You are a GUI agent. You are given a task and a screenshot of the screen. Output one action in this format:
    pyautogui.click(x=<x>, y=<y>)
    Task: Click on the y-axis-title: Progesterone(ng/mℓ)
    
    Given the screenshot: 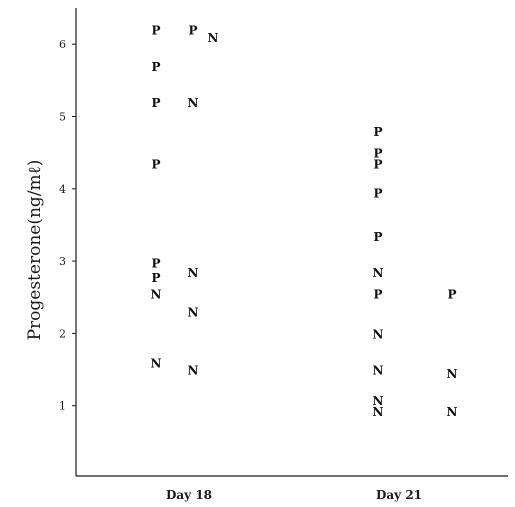 What is the action you would take?
    pyautogui.click(x=35, y=250)
    